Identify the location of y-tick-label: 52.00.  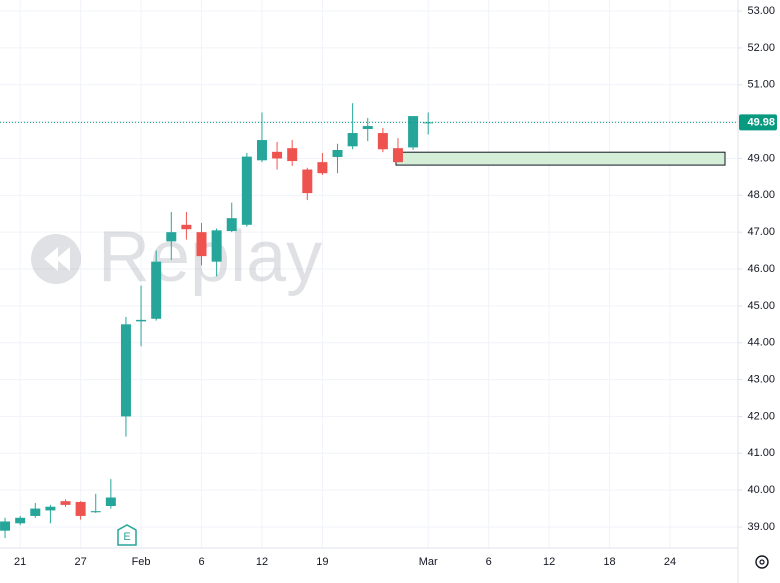
(761, 48).